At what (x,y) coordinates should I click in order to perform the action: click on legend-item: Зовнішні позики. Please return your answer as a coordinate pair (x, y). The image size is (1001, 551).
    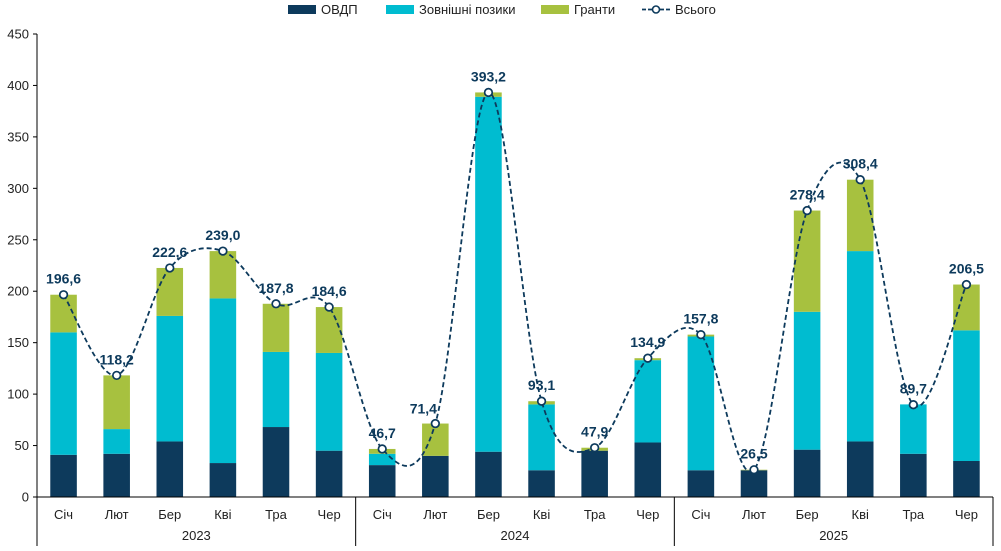
    Looking at the image, I should click on (450, 9).